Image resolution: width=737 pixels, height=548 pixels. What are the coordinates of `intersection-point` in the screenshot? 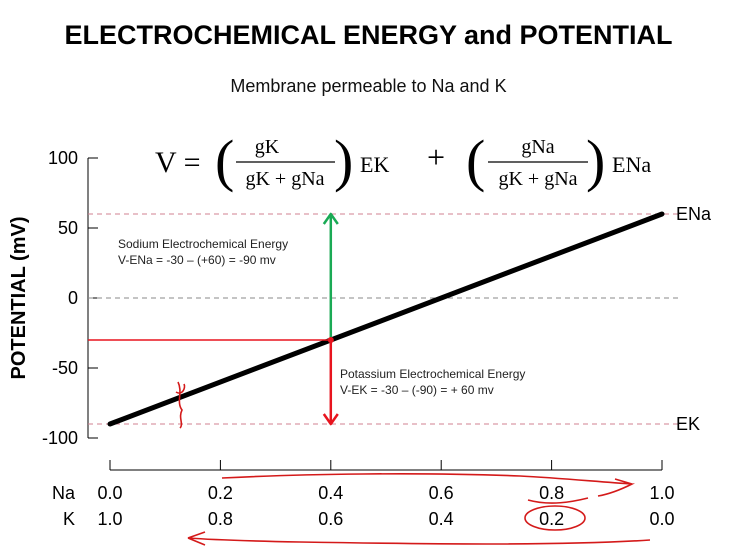 It's located at (330, 340).